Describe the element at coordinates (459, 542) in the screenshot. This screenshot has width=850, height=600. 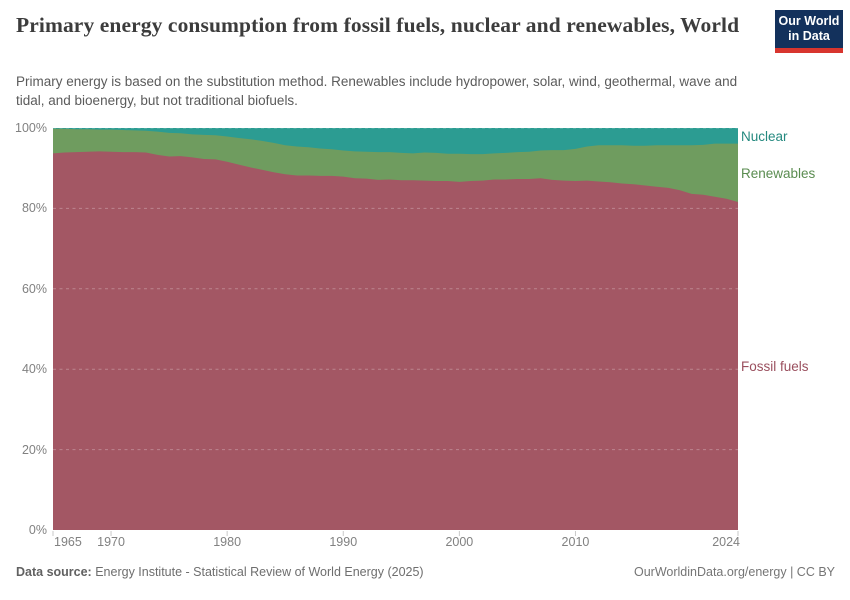
I see `x-axis-tick-label-2000: 2000` at that location.